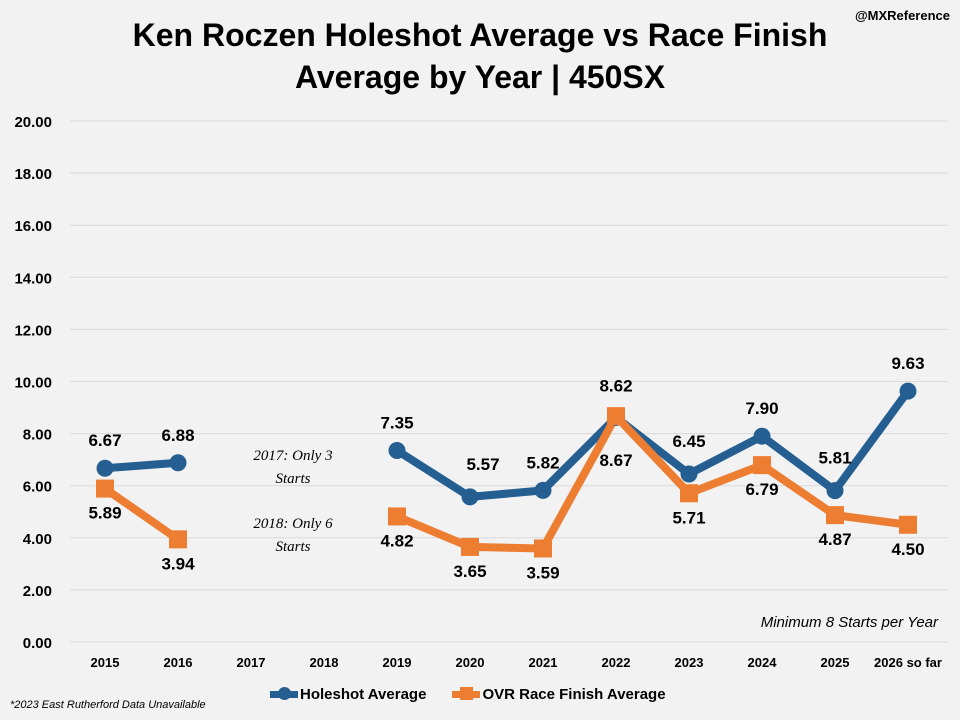 This screenshot has width=960, height=720. I want to click on legend-square-marker-icon, so click(466, 693).